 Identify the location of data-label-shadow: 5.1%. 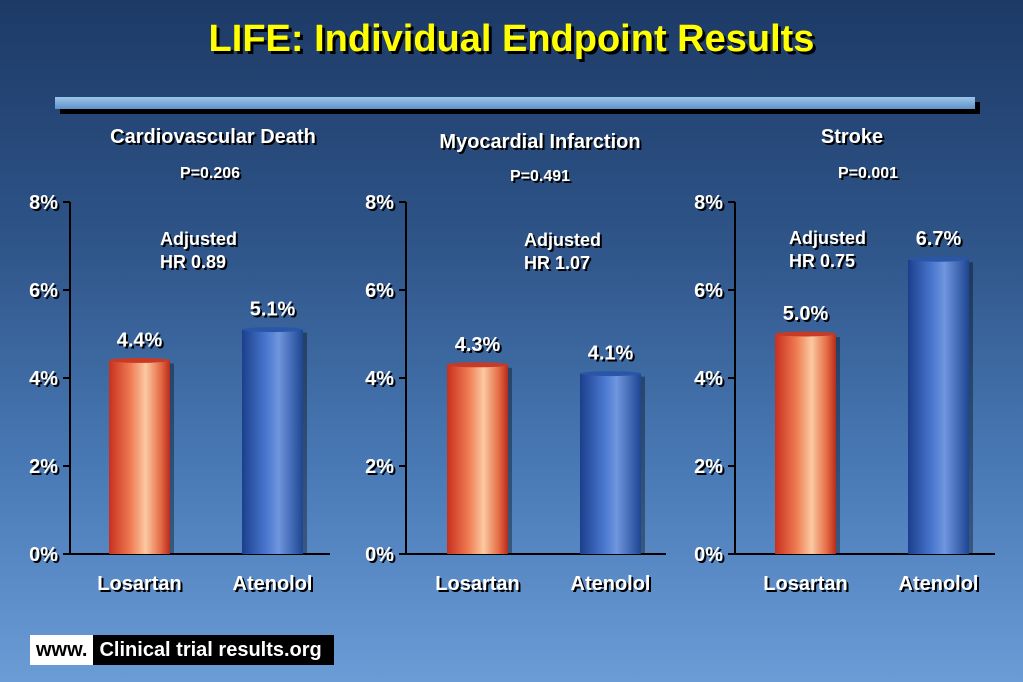
(275, 312).